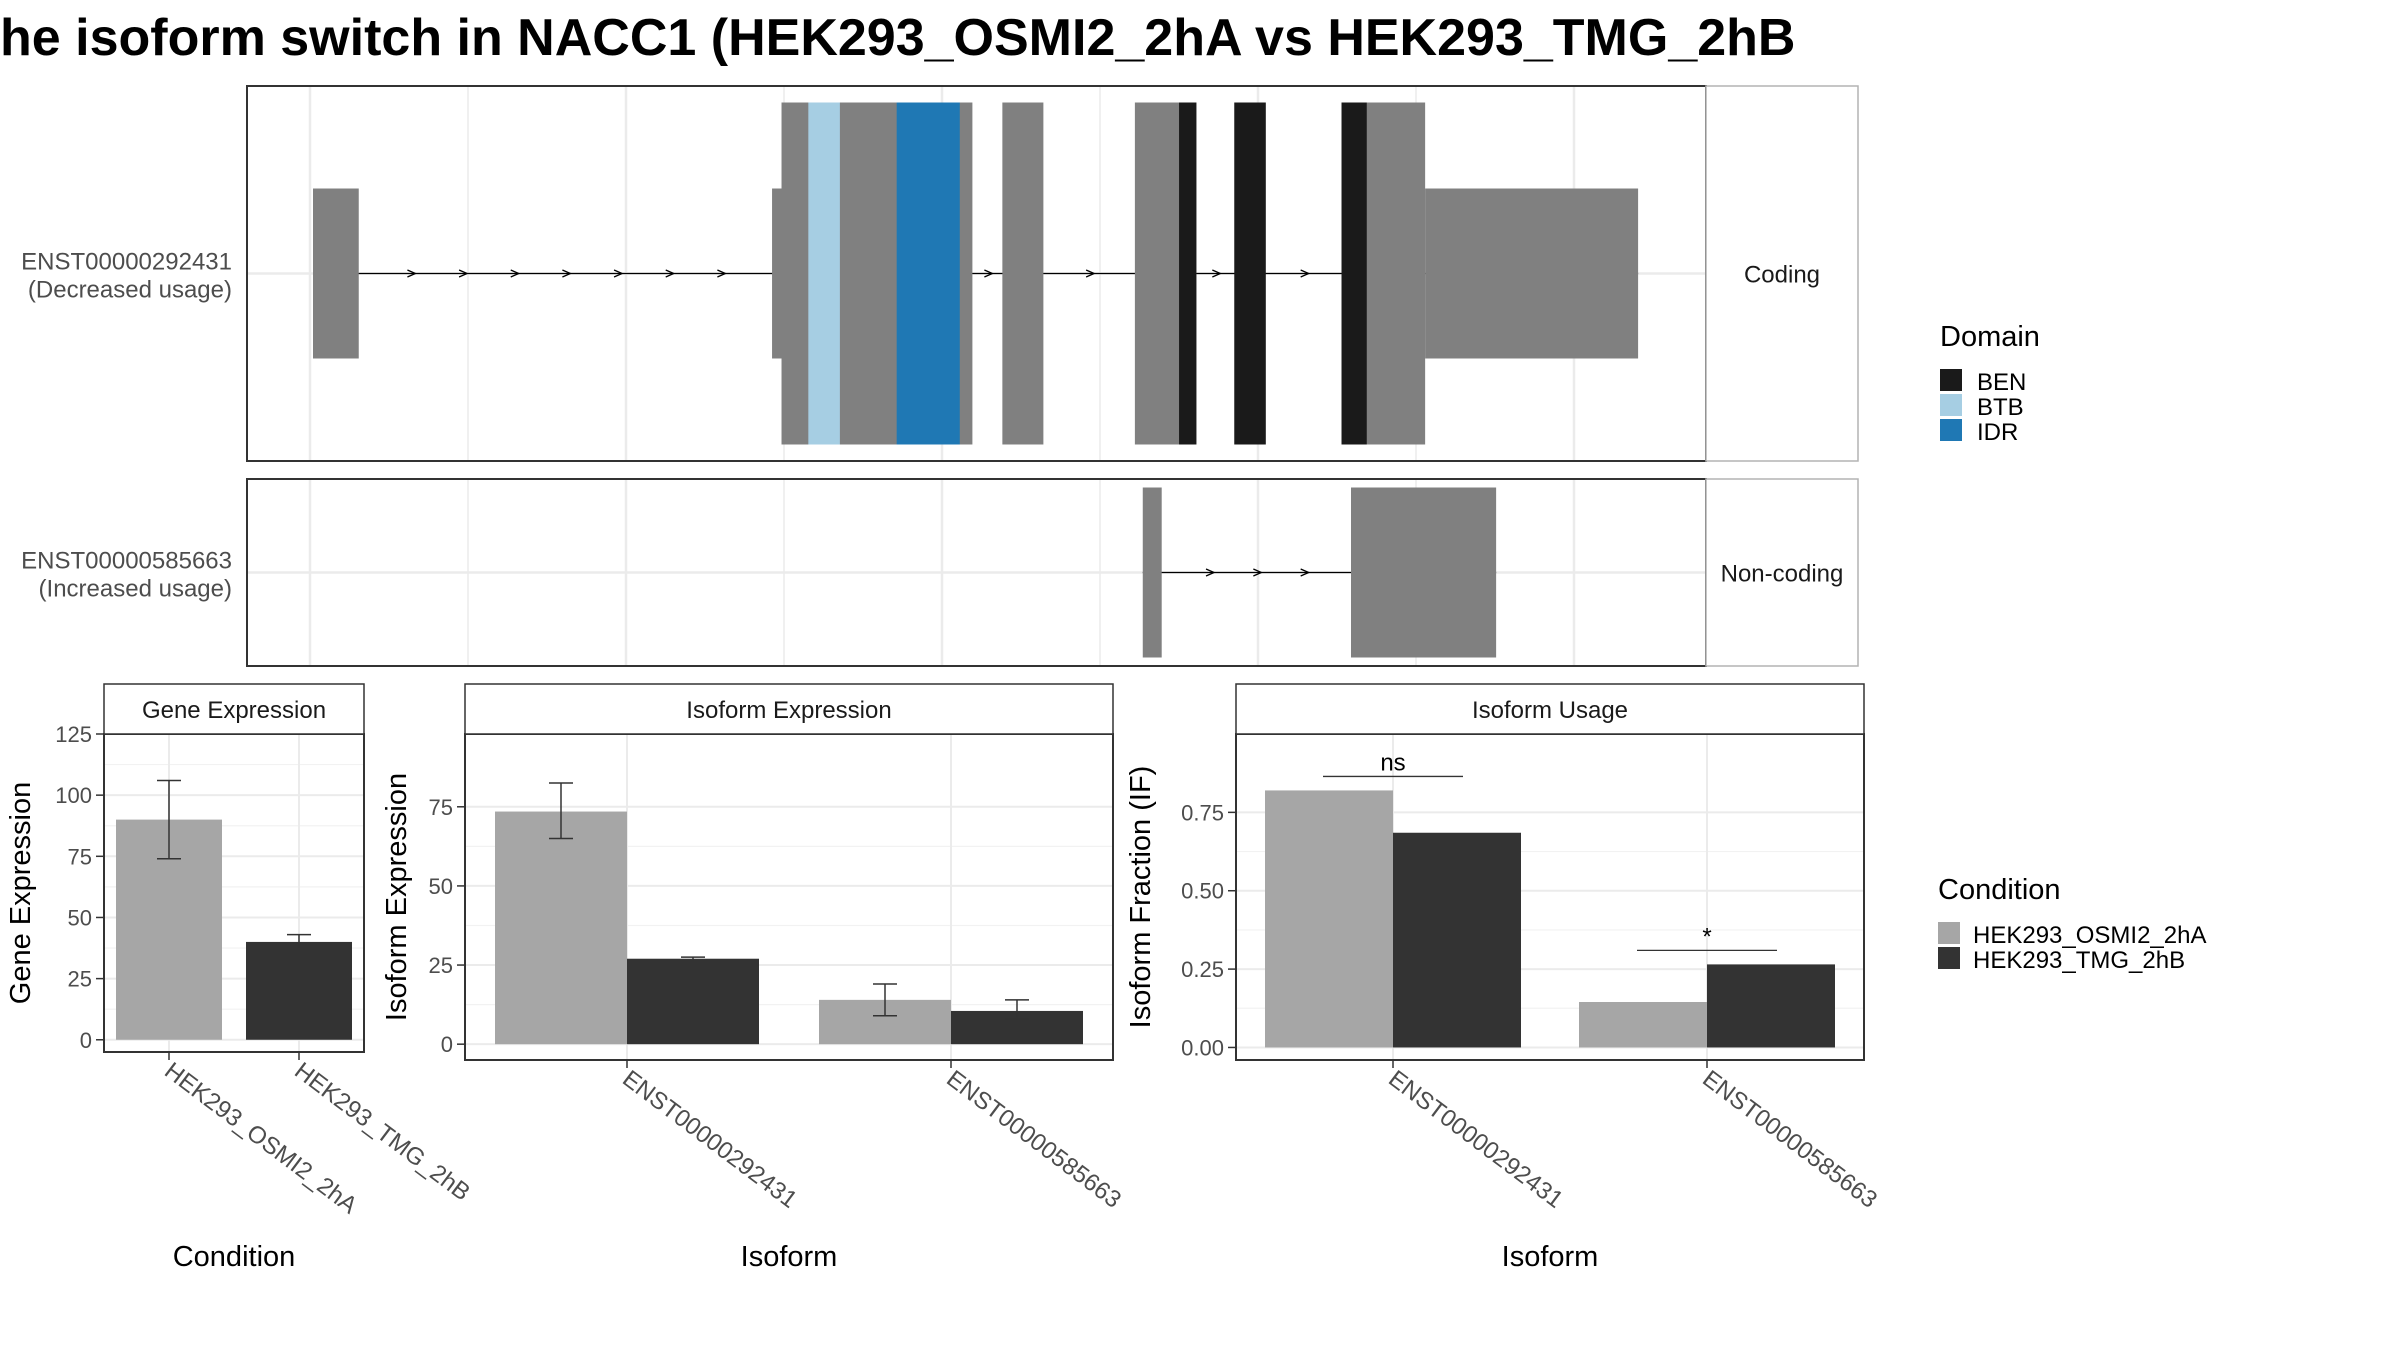  Describe the element at coordinates (126, 262) in the screenshot. I see `transcript-id-label: ENST00000292431` at that location.